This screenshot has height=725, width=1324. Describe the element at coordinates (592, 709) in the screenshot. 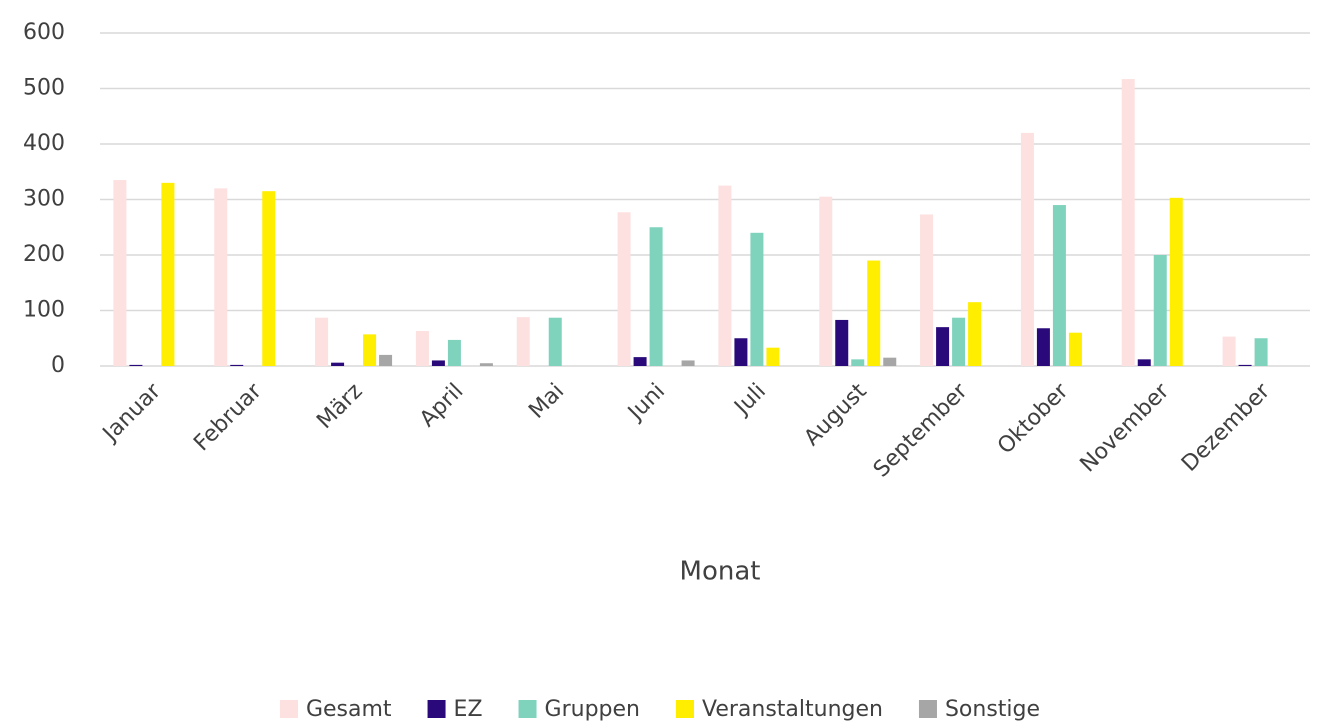

I see `legend-label: Gruppen` at that location.